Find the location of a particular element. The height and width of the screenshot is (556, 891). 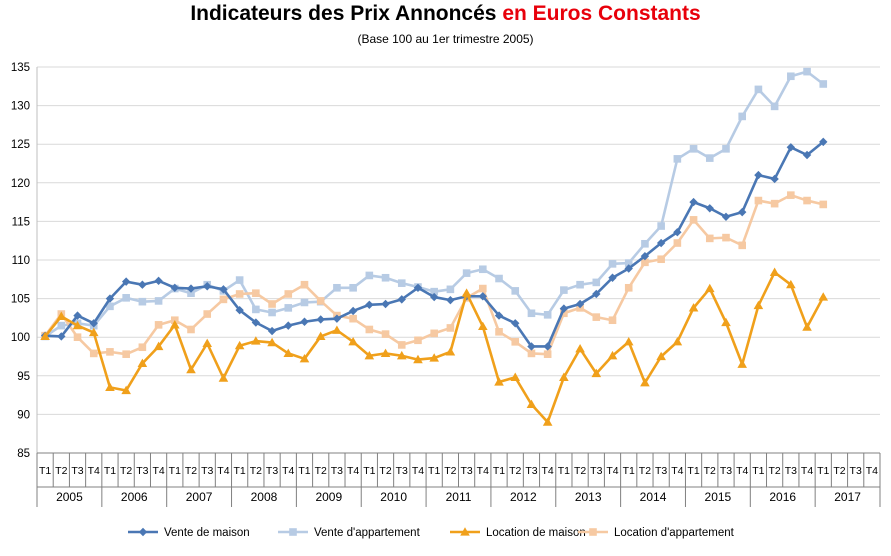

year-tick-label: 2011 is located at coordinates (459, 497).